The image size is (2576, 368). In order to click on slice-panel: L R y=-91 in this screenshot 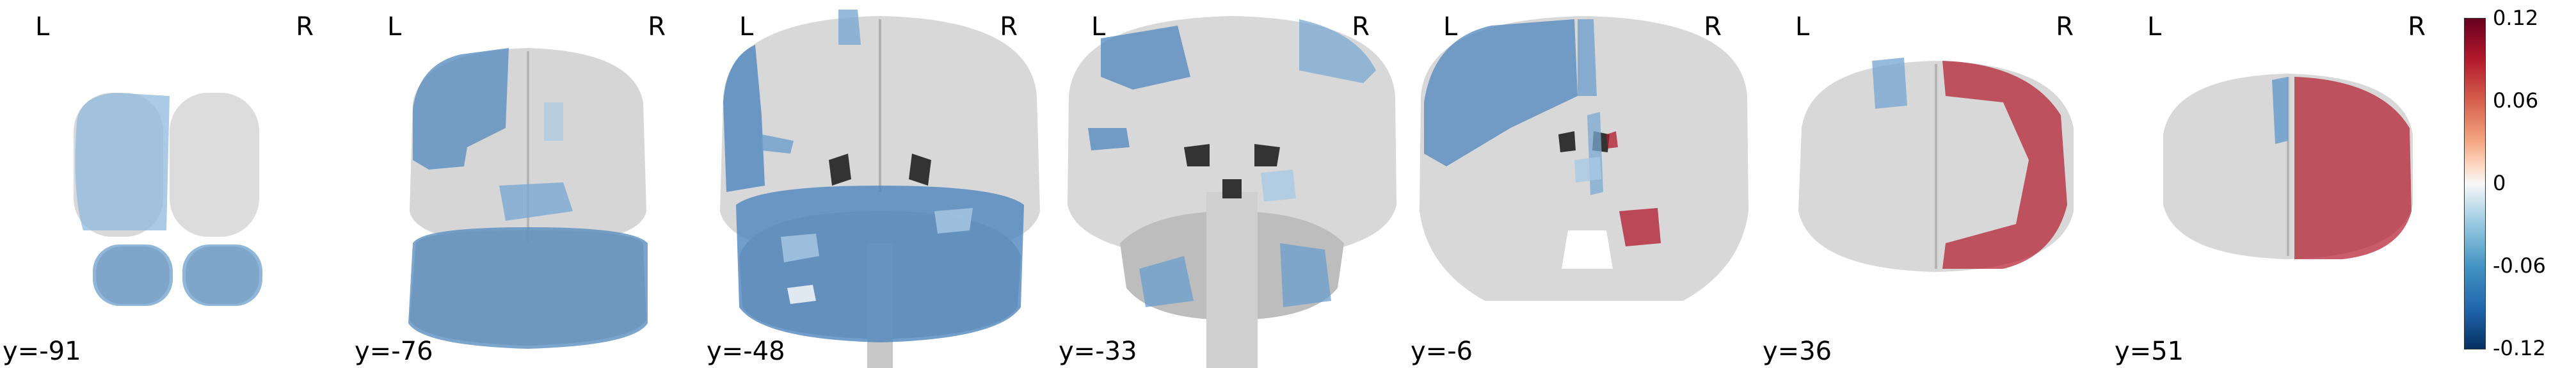, I will do `click(176, 184)`.